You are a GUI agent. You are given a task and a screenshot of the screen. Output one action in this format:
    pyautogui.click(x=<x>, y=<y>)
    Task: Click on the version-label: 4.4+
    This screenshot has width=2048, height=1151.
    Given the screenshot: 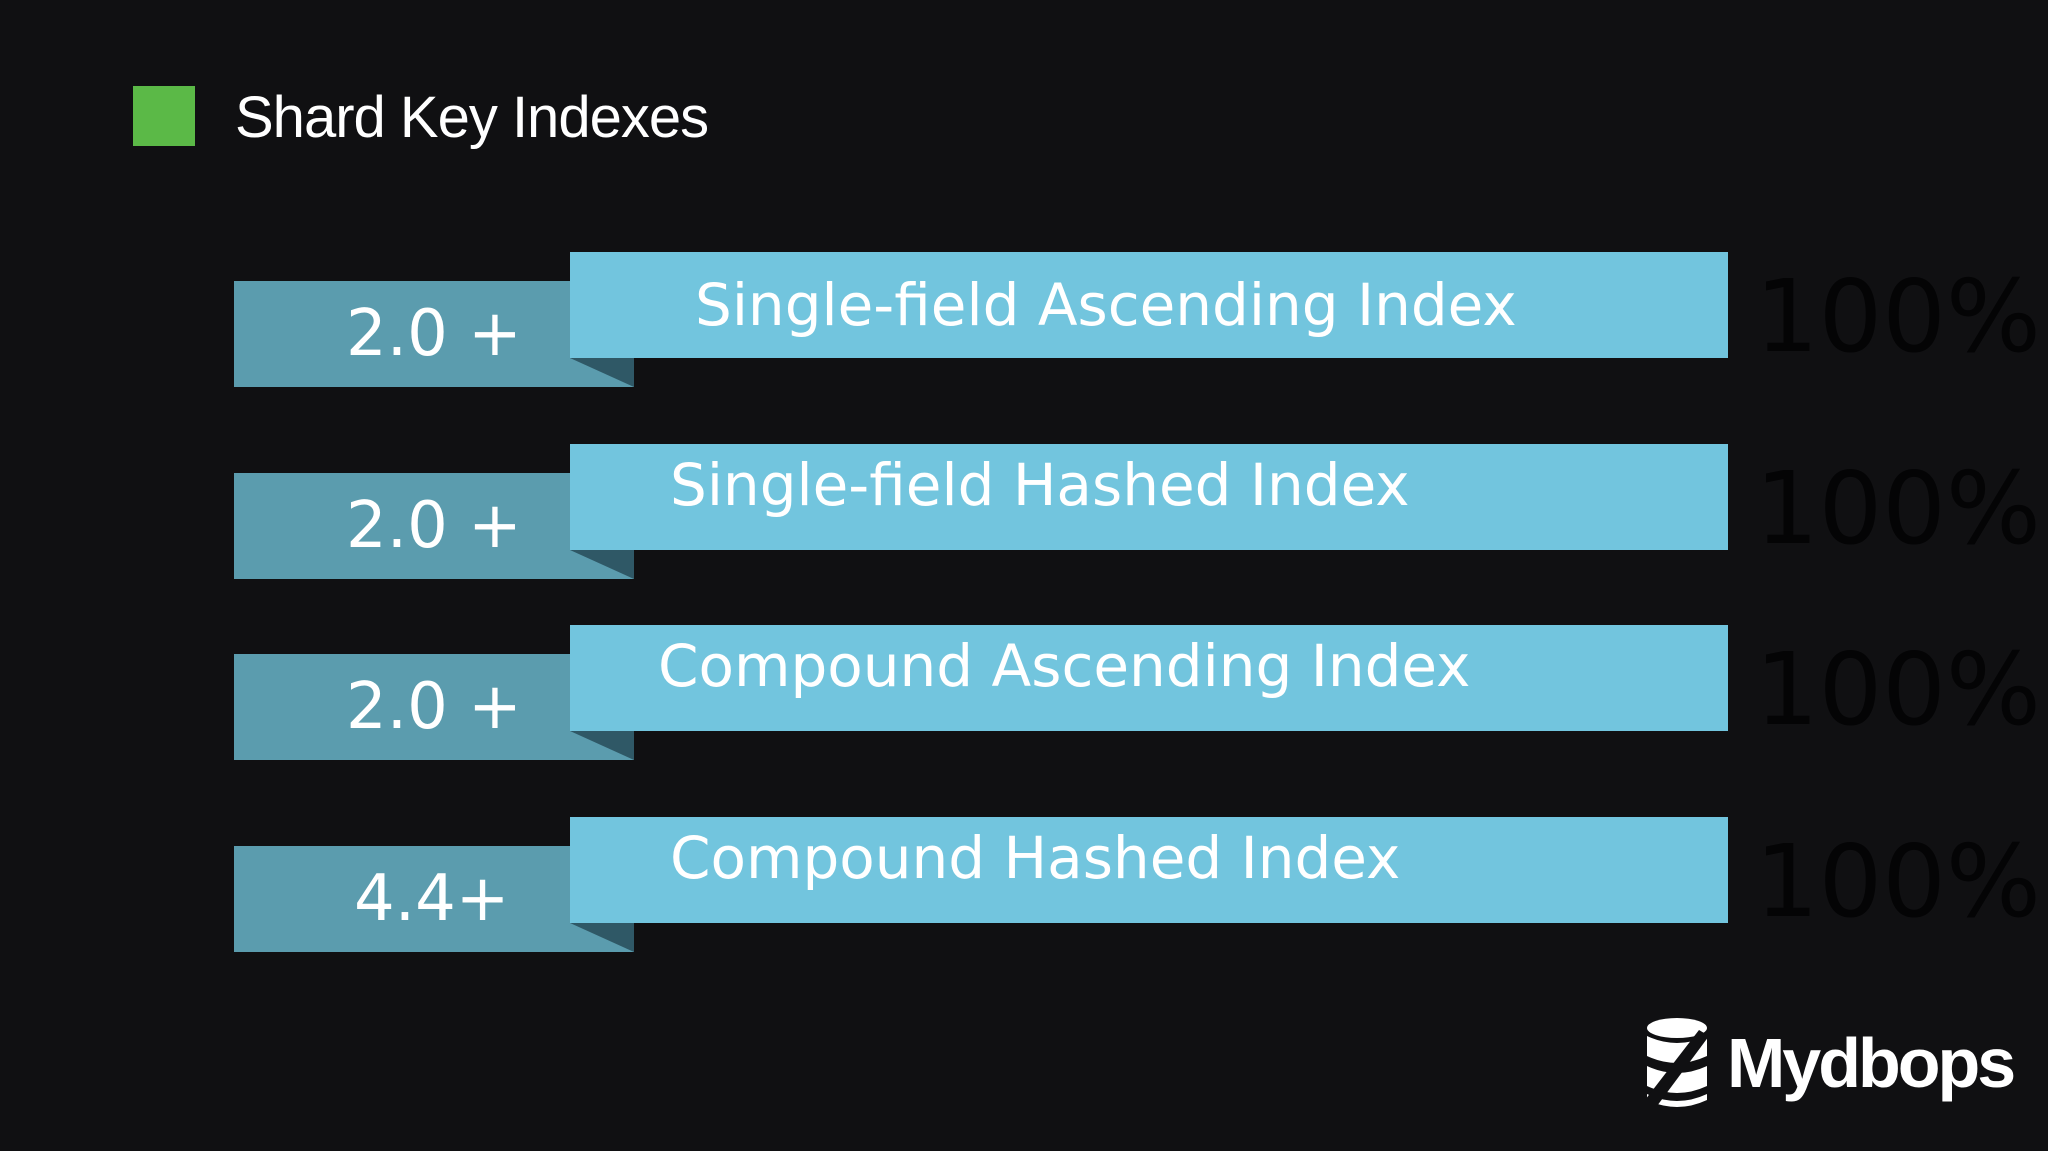 What is the action you would take?
    pyautogui.click(x=434, y=899)
    